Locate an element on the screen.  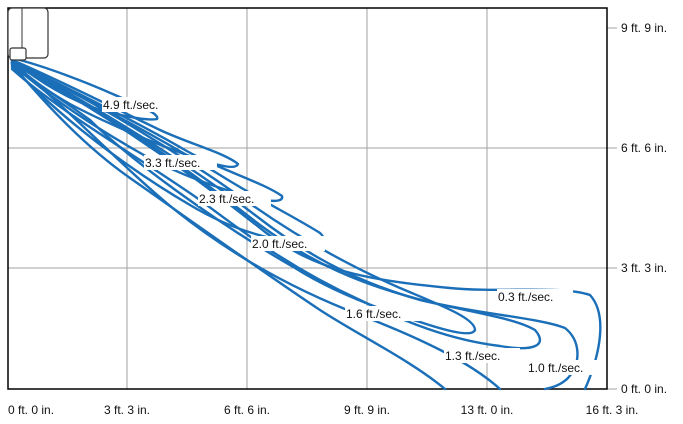
svg-text: 1.6 ft./sec. is located at coordinates (373, 314).